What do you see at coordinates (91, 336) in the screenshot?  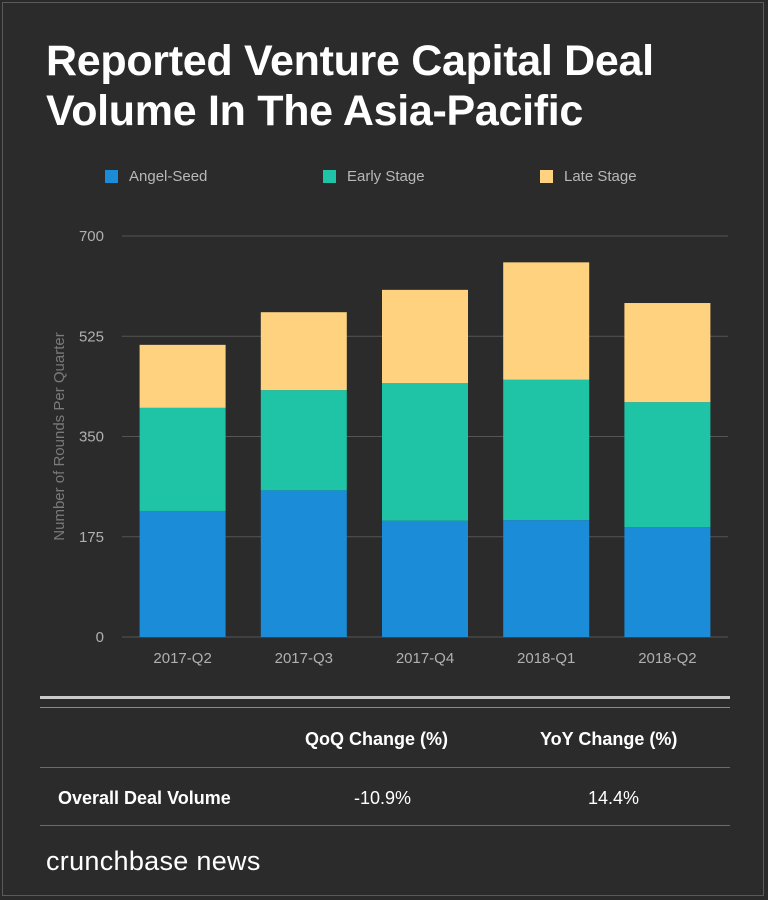 I see `y-tick-label: 525` at bounding box center [91, 336].